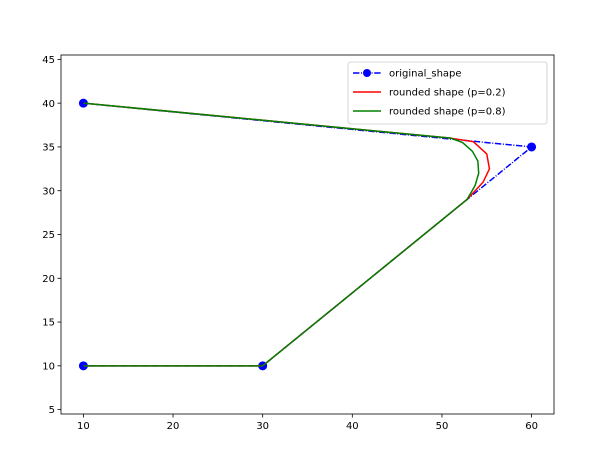 This screenshot has height=460, width=614. I want to click on y-tick-label: 15, so click(48, 323).